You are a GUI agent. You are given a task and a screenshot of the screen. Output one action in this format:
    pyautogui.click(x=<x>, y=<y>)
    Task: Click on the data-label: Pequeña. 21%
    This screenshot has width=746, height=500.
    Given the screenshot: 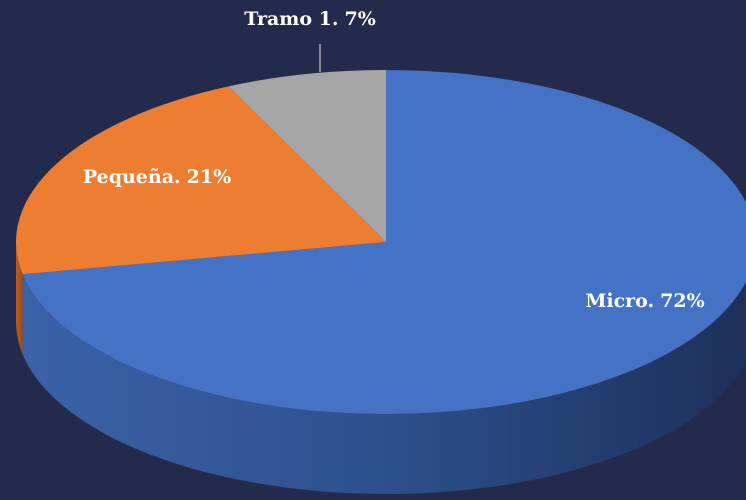 What is the action you would take?
    pyautogui.click(x=157, y=177)
    